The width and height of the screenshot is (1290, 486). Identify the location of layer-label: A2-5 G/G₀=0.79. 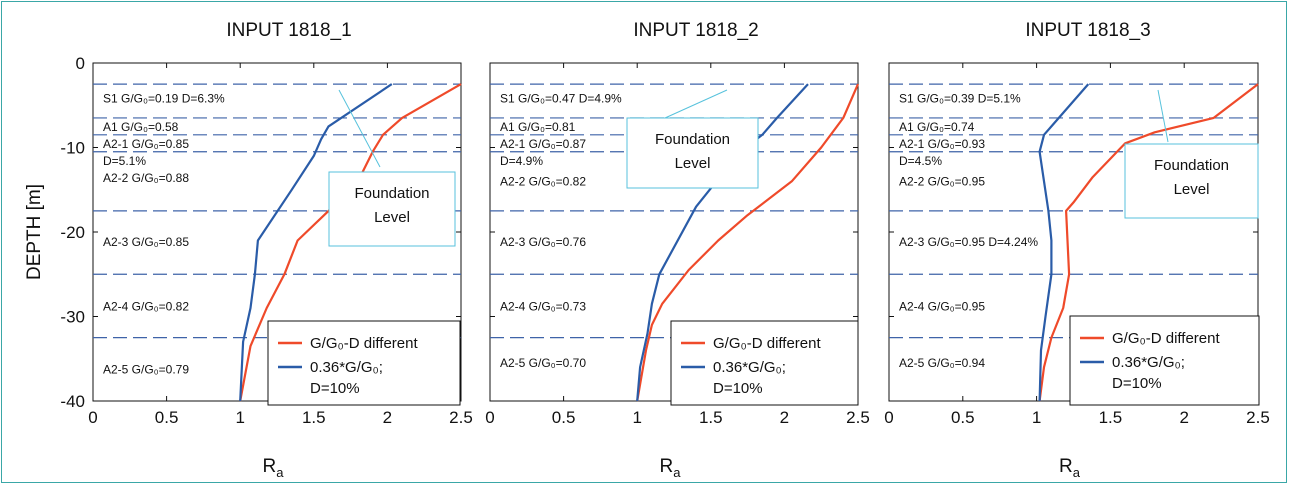
(146, 370).